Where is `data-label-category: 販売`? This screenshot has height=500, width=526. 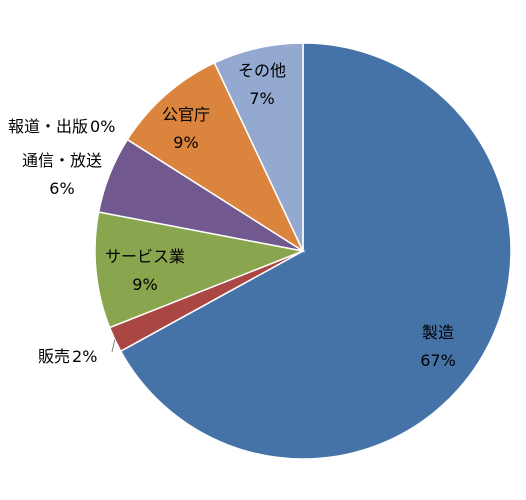
data-label-category: 販売 is located at coordinates (54, 356).